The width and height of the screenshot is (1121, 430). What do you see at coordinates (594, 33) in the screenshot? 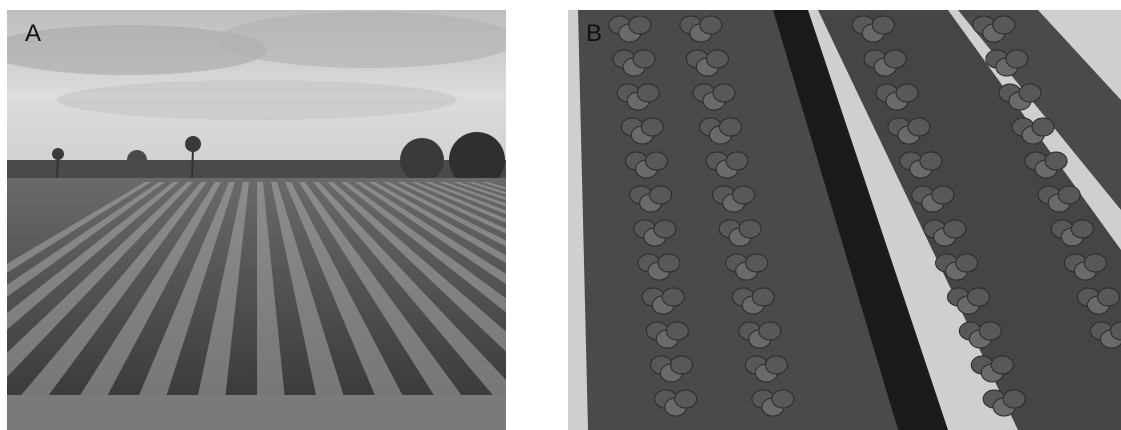
I see `panel-label-b: B` at bounding box center [594, 33].